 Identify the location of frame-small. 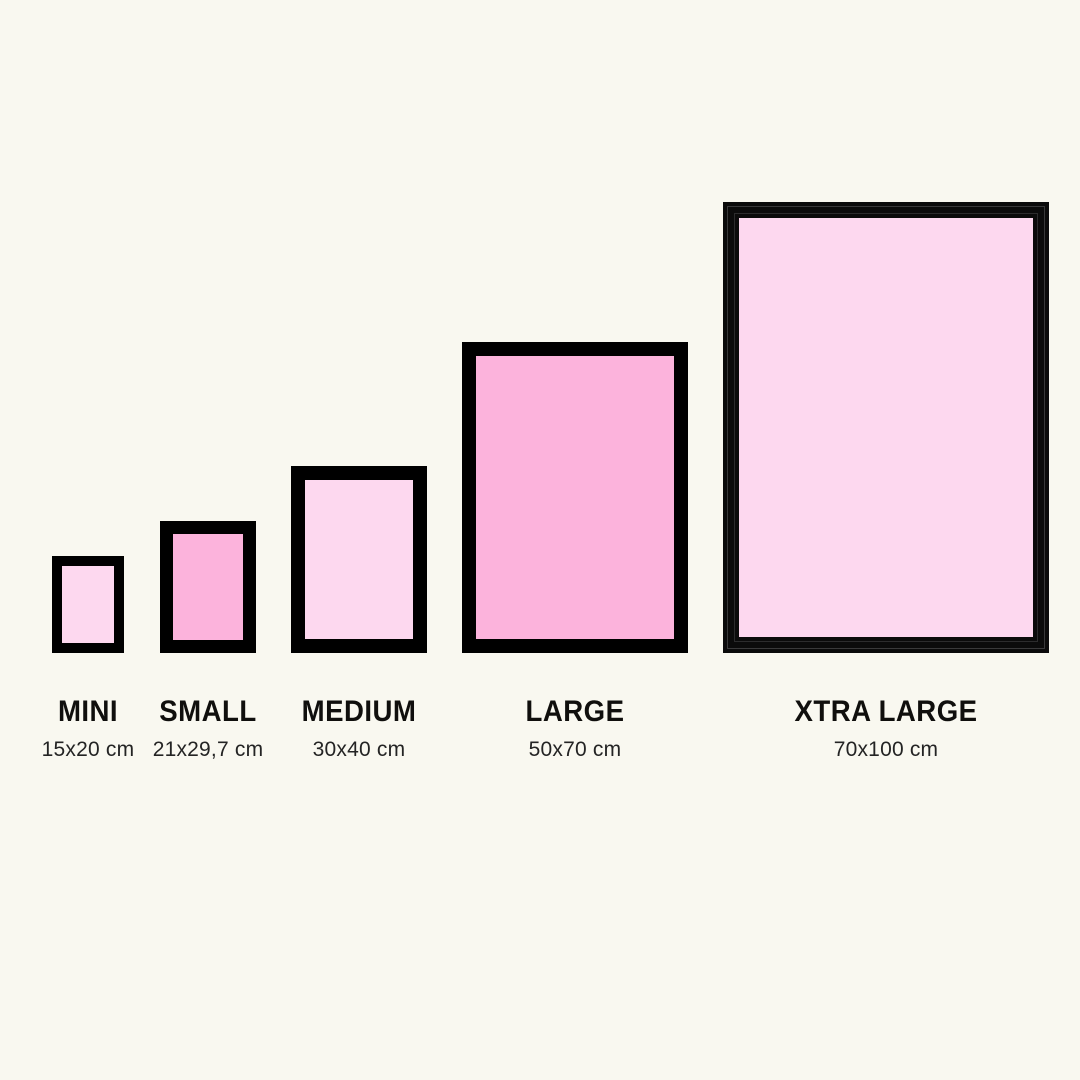
(208, 587).